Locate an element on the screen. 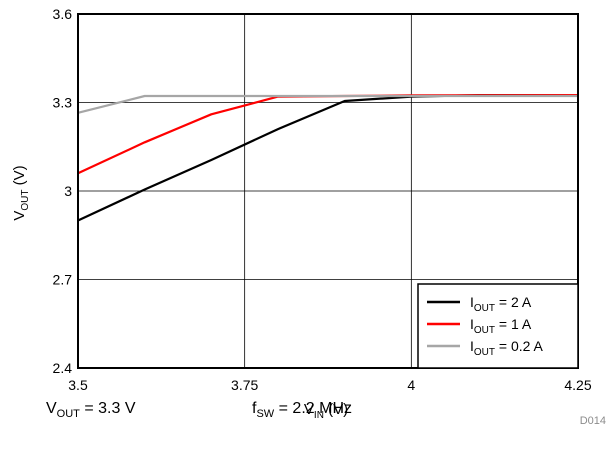 The height and width of the screenshot is (458, 614). legend-label: IOUT = 0.2 A is located at coordinates (507, 348).